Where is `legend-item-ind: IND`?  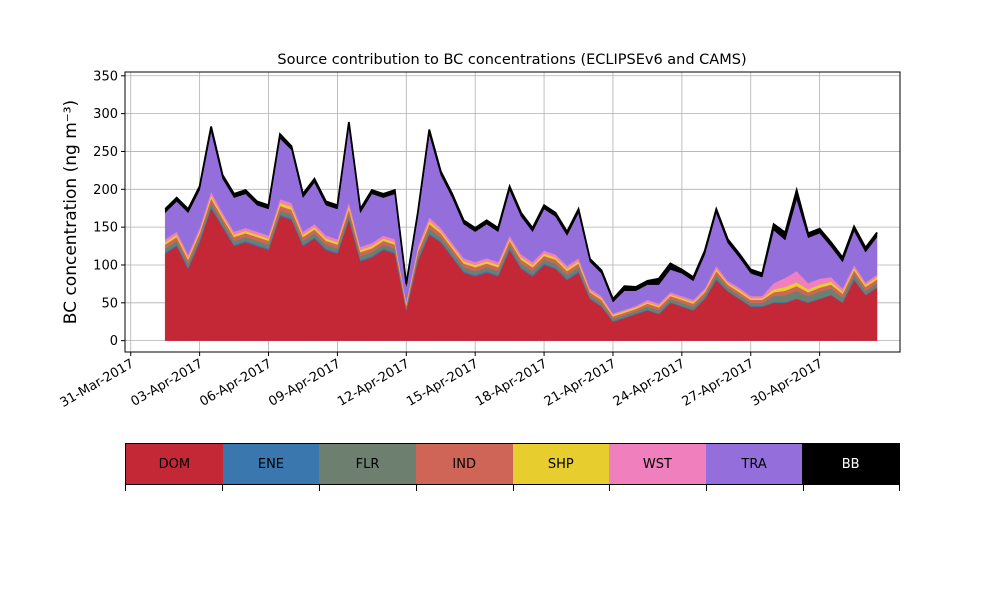
legend-item-ind: IND is located at coordinates (464, 464).